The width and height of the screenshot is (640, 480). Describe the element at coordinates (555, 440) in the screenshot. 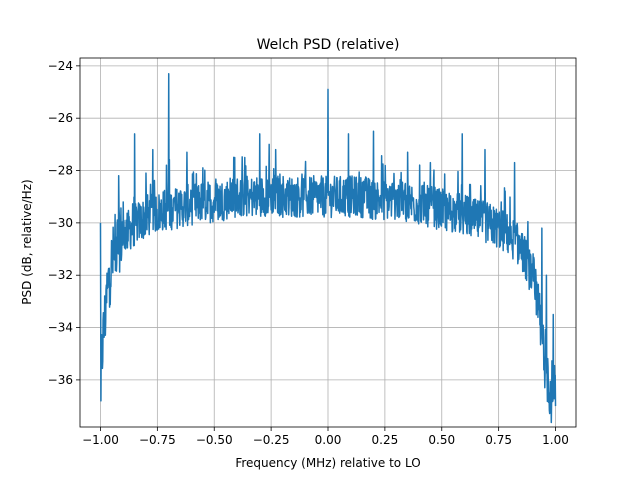

I see `x-tick-label: 1.00` at that location.